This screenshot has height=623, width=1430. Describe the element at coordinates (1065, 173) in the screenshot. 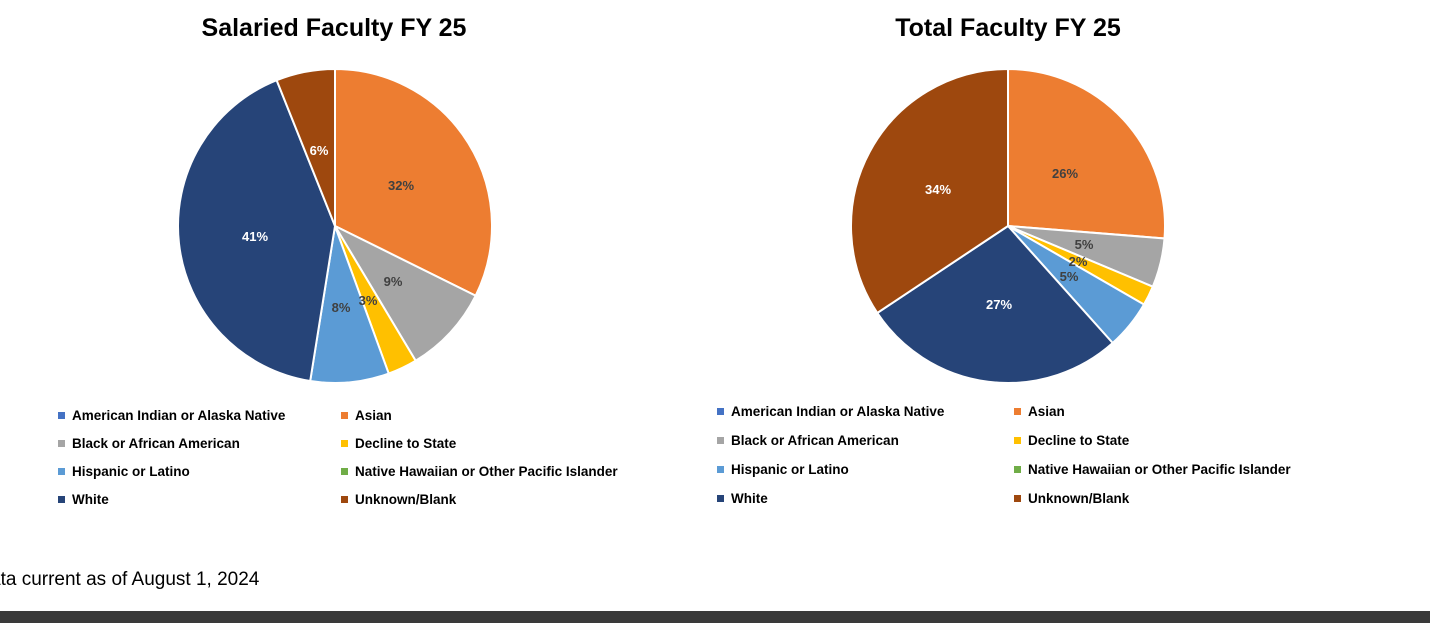

I see `data-label-asian: 26%` at that location.